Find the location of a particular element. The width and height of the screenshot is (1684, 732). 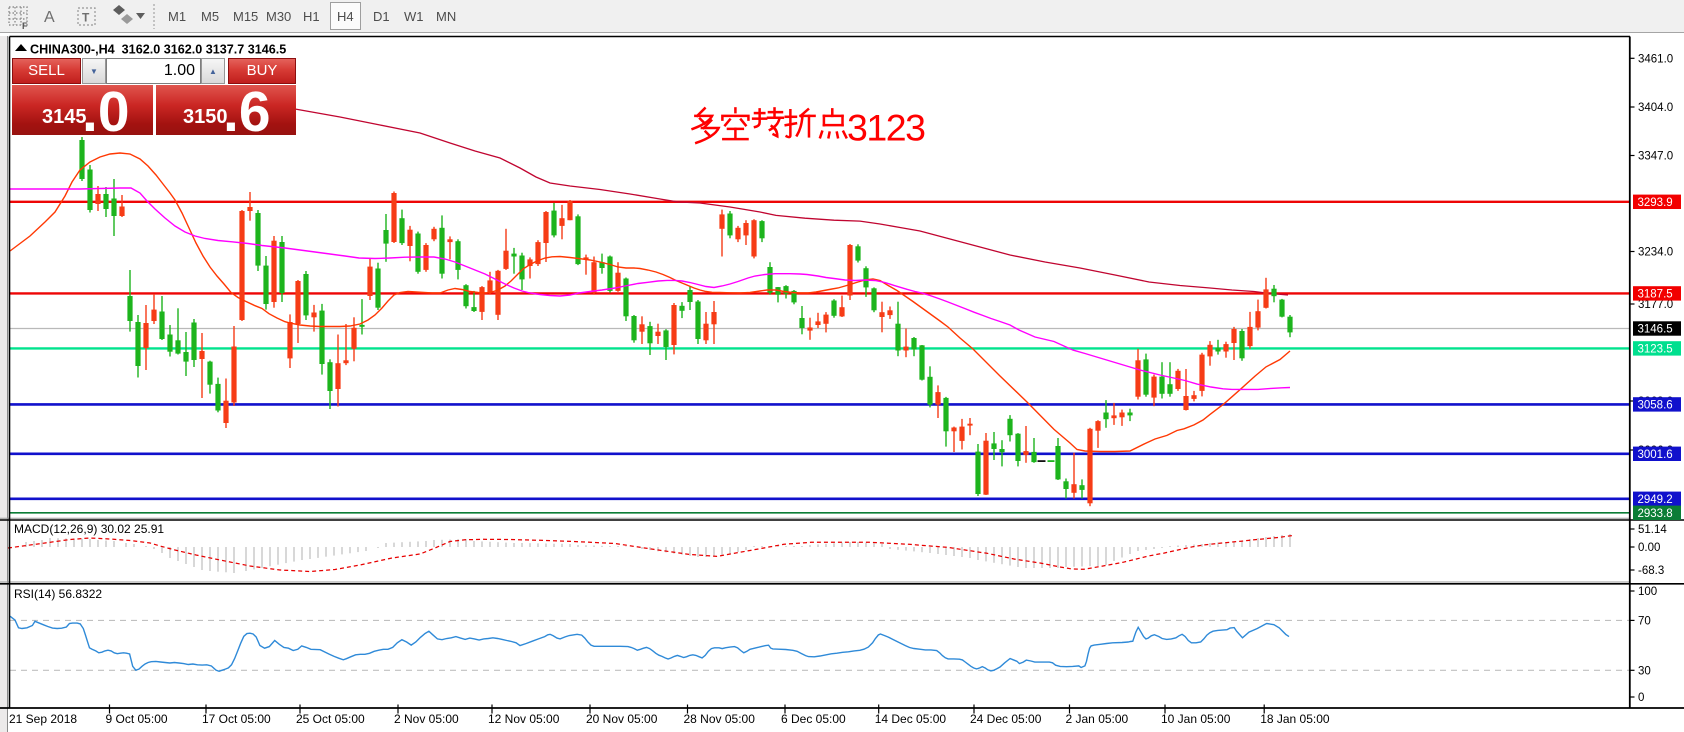

svg-text: 25 Oct 05:00 is located at coordinates (330, 719).